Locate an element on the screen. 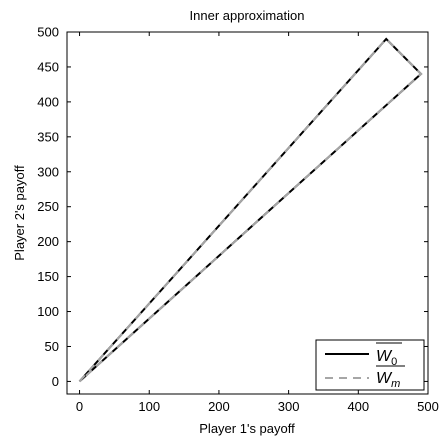 The height and width of the screenshot is (439, 443). legend-label-wm-sub: m is located at coordinates (395, 384).